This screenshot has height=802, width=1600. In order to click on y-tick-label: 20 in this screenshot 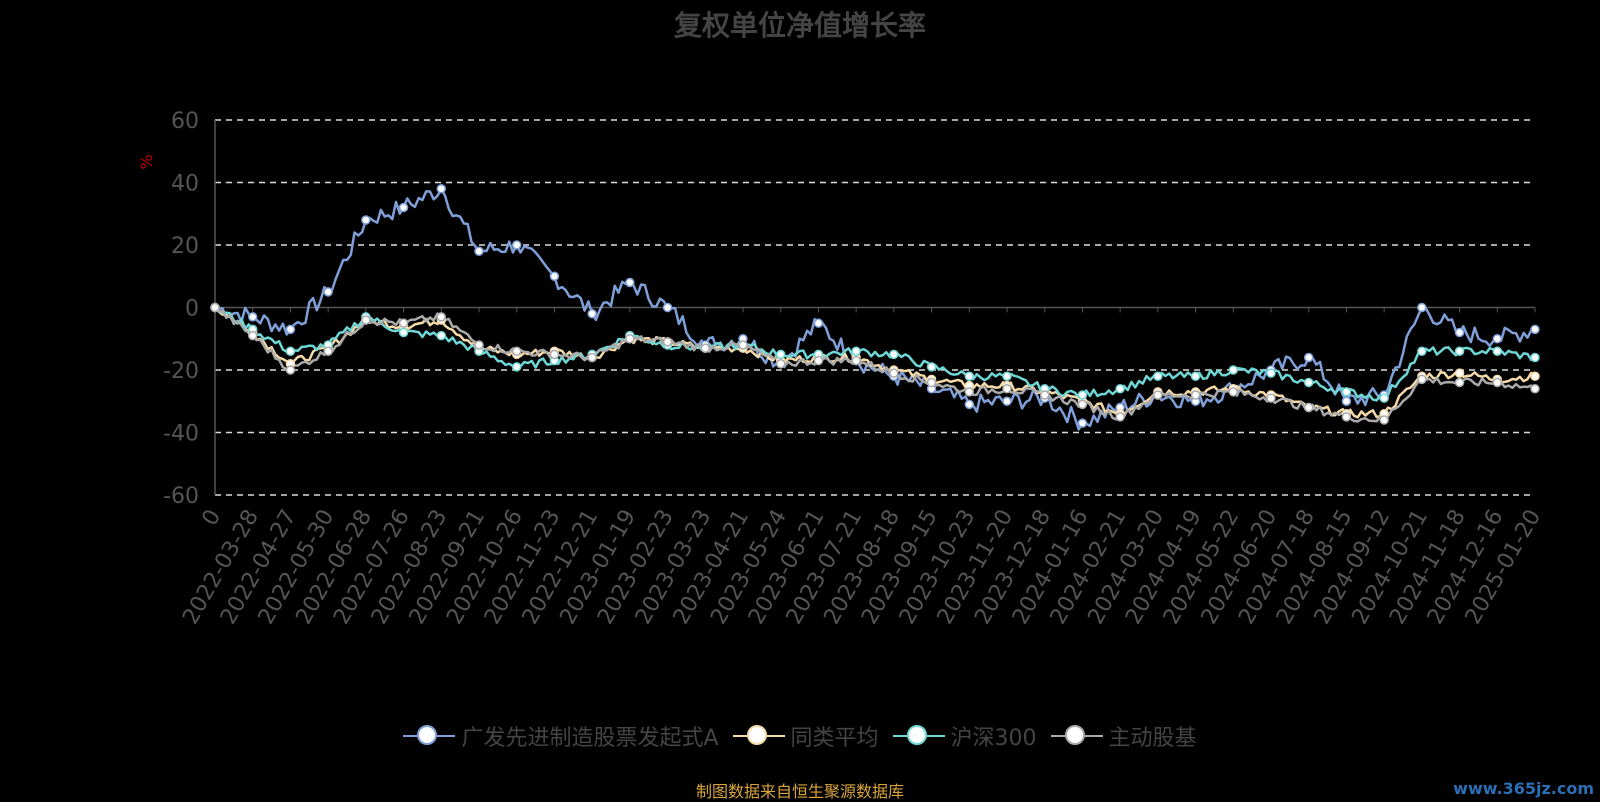, I will do `click(185, 246)`.